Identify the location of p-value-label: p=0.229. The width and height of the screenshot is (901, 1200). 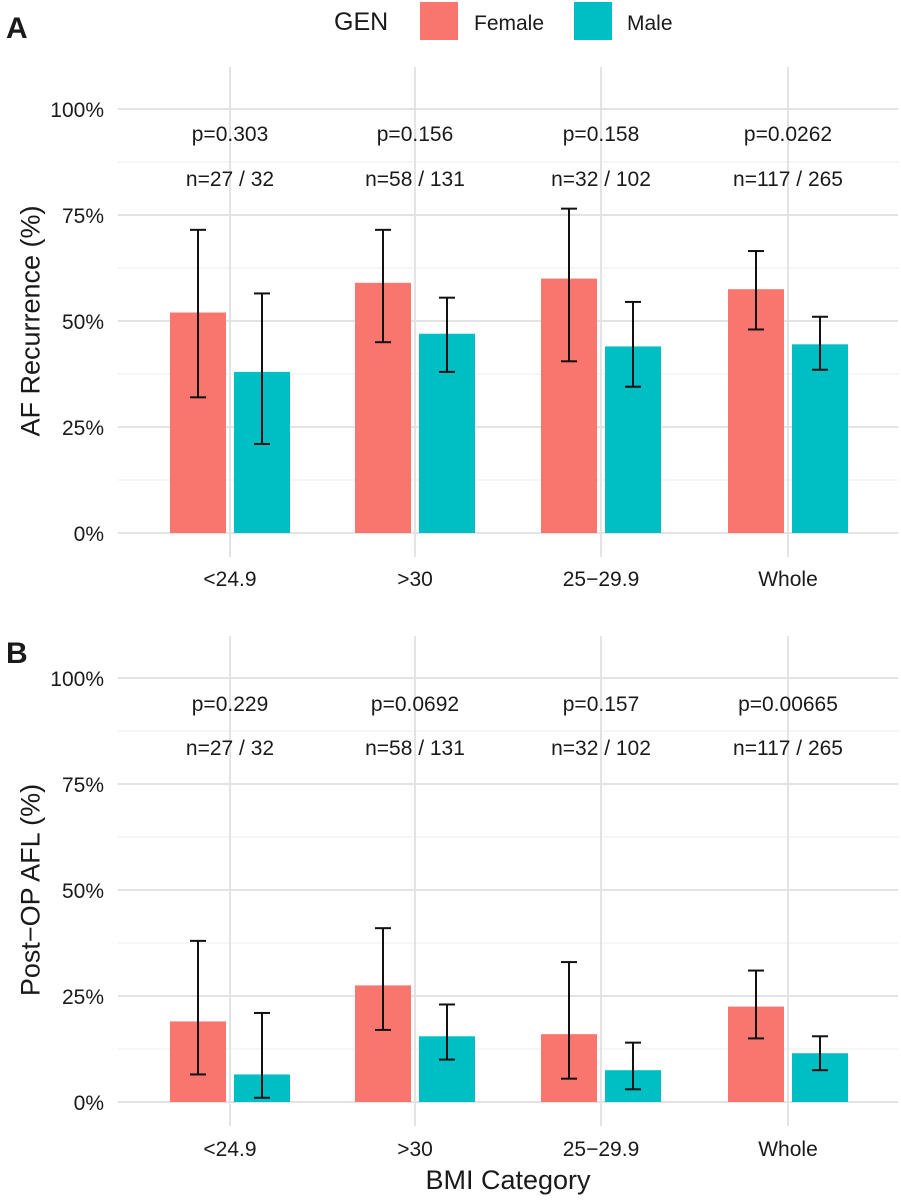
(230, 704).